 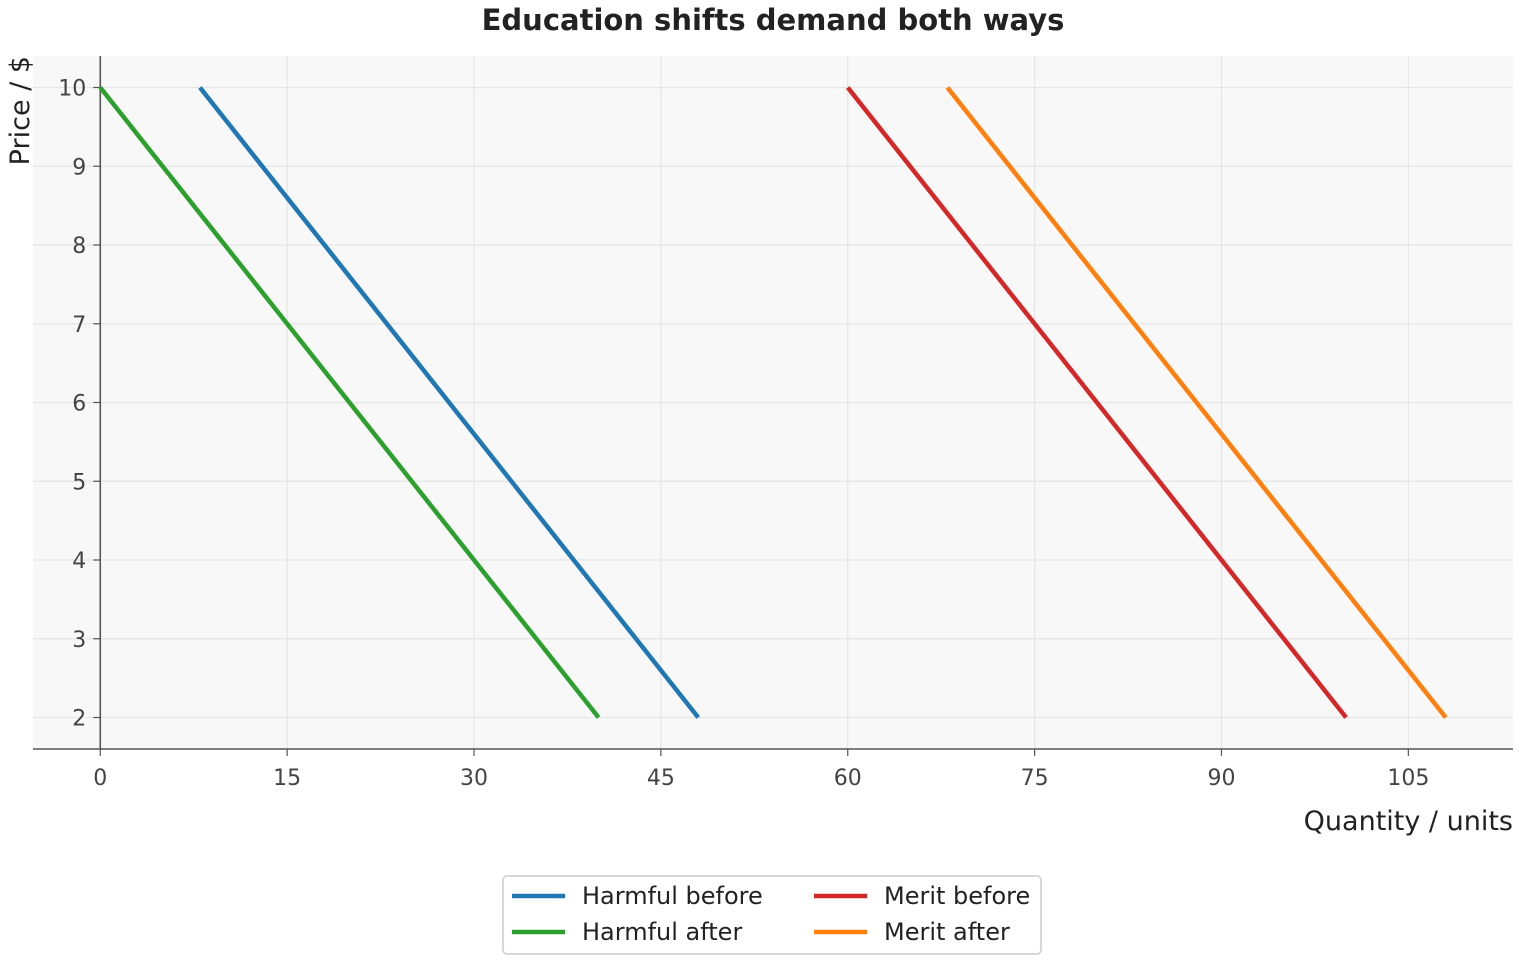 I want to click on x-tick-label: 0, so click(x=100, y=778).